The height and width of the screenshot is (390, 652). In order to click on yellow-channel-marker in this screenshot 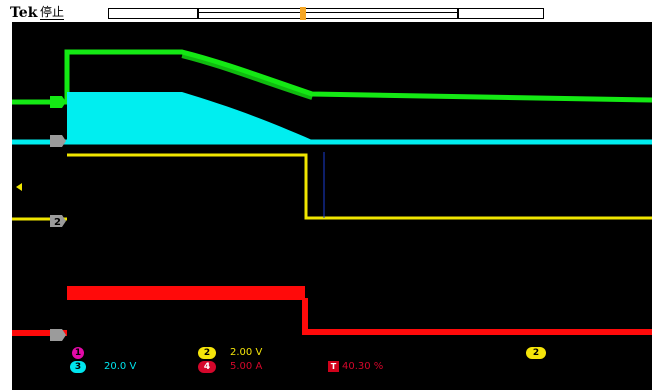, I will do `click(58, 221)`.